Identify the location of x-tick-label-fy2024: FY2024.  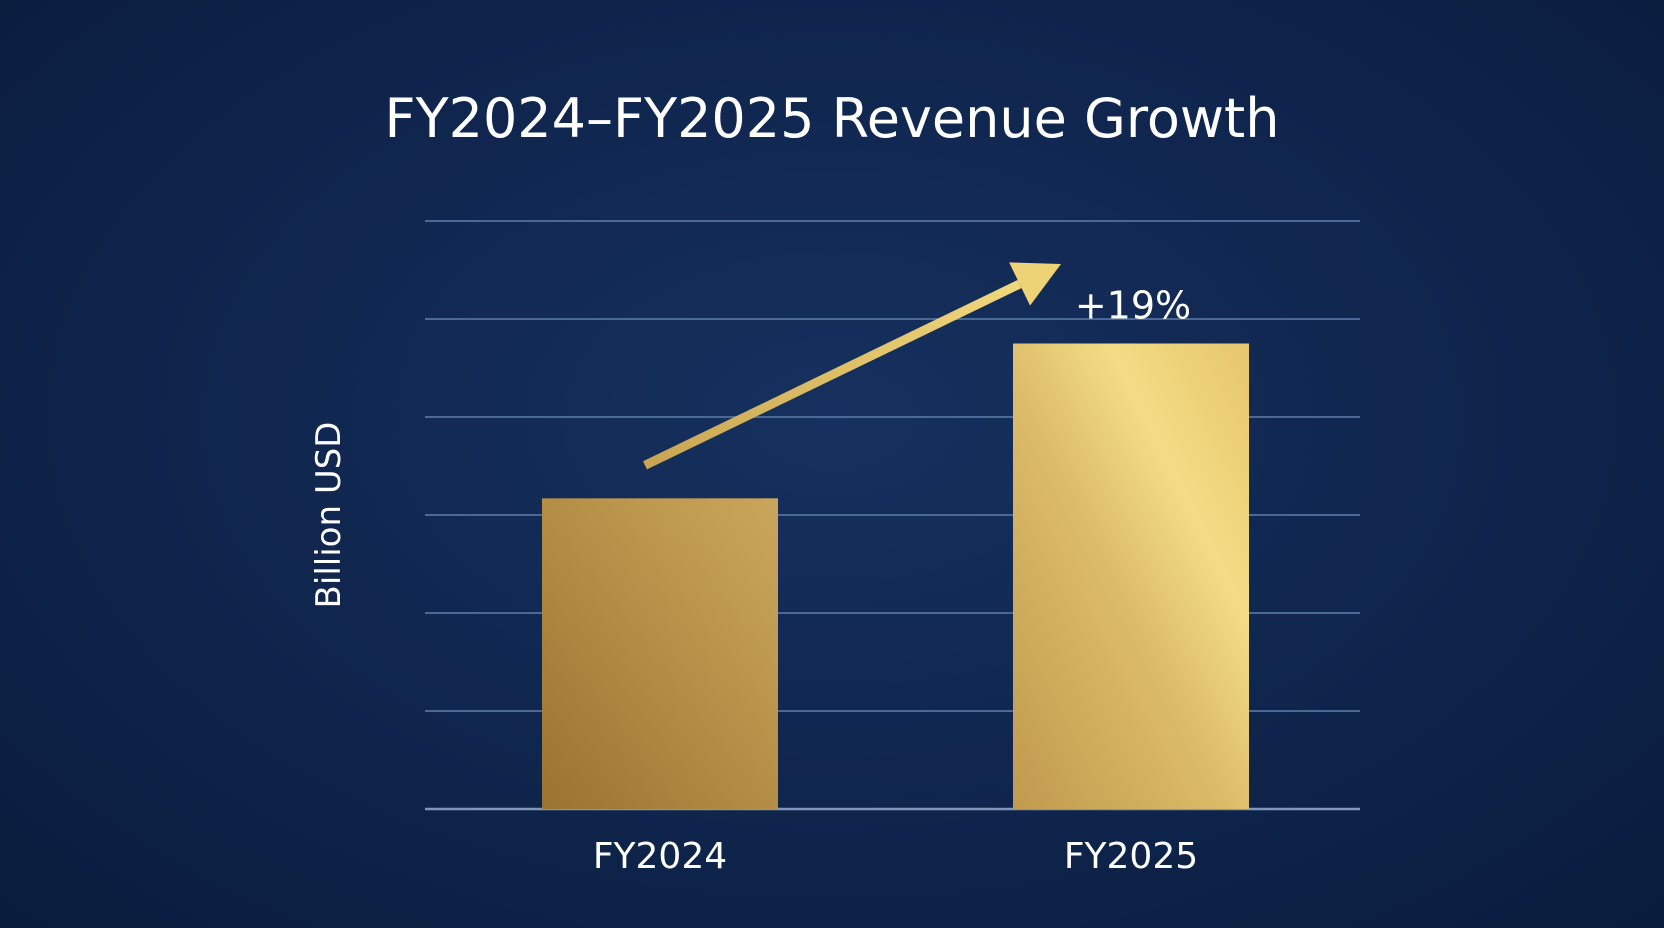
(660, 856).